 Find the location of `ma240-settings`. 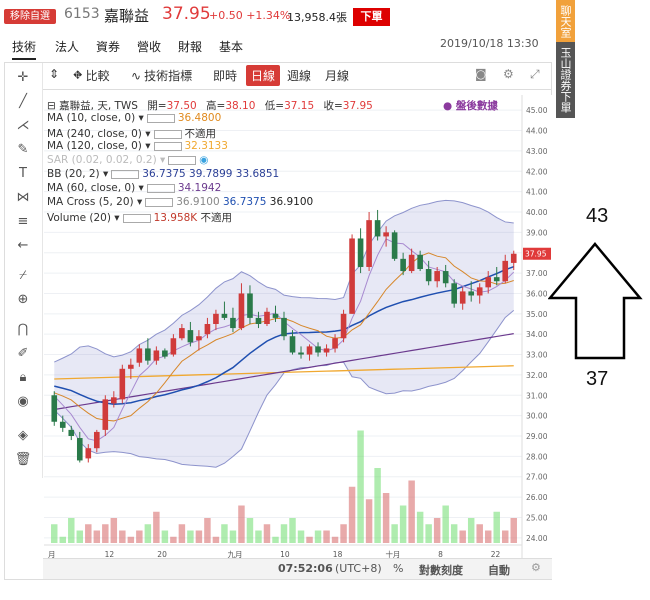

ma240-settings is located at coordinates (167, 134).